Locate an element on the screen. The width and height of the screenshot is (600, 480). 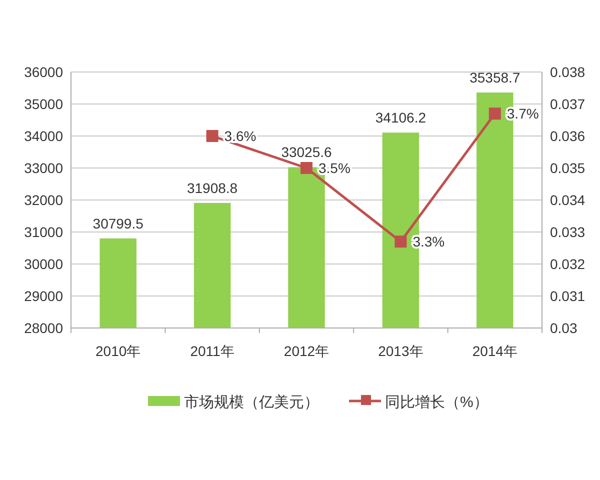
x-tick-label: 2014年 is located at coordinates (495, 351).